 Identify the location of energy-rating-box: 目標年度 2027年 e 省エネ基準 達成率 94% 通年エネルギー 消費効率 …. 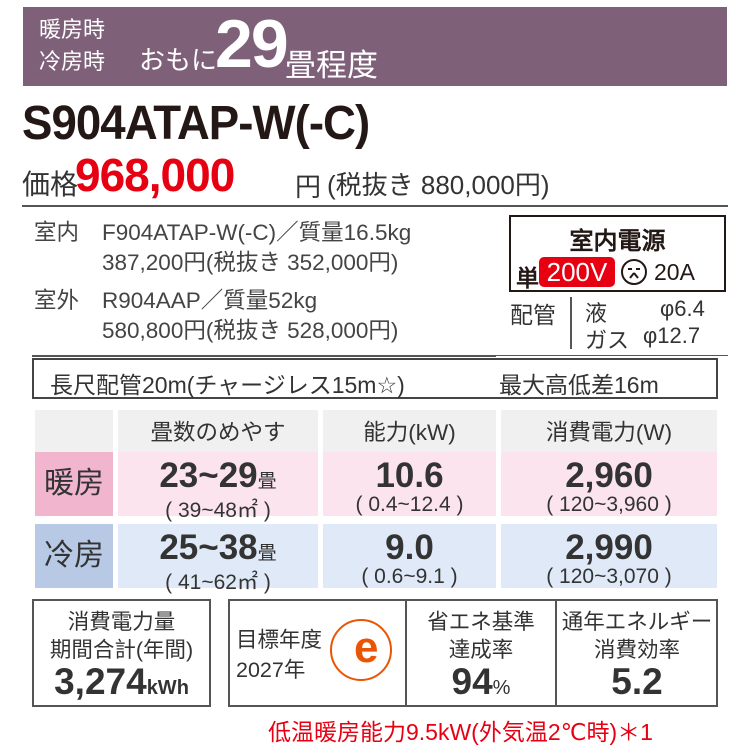
(473, 653).